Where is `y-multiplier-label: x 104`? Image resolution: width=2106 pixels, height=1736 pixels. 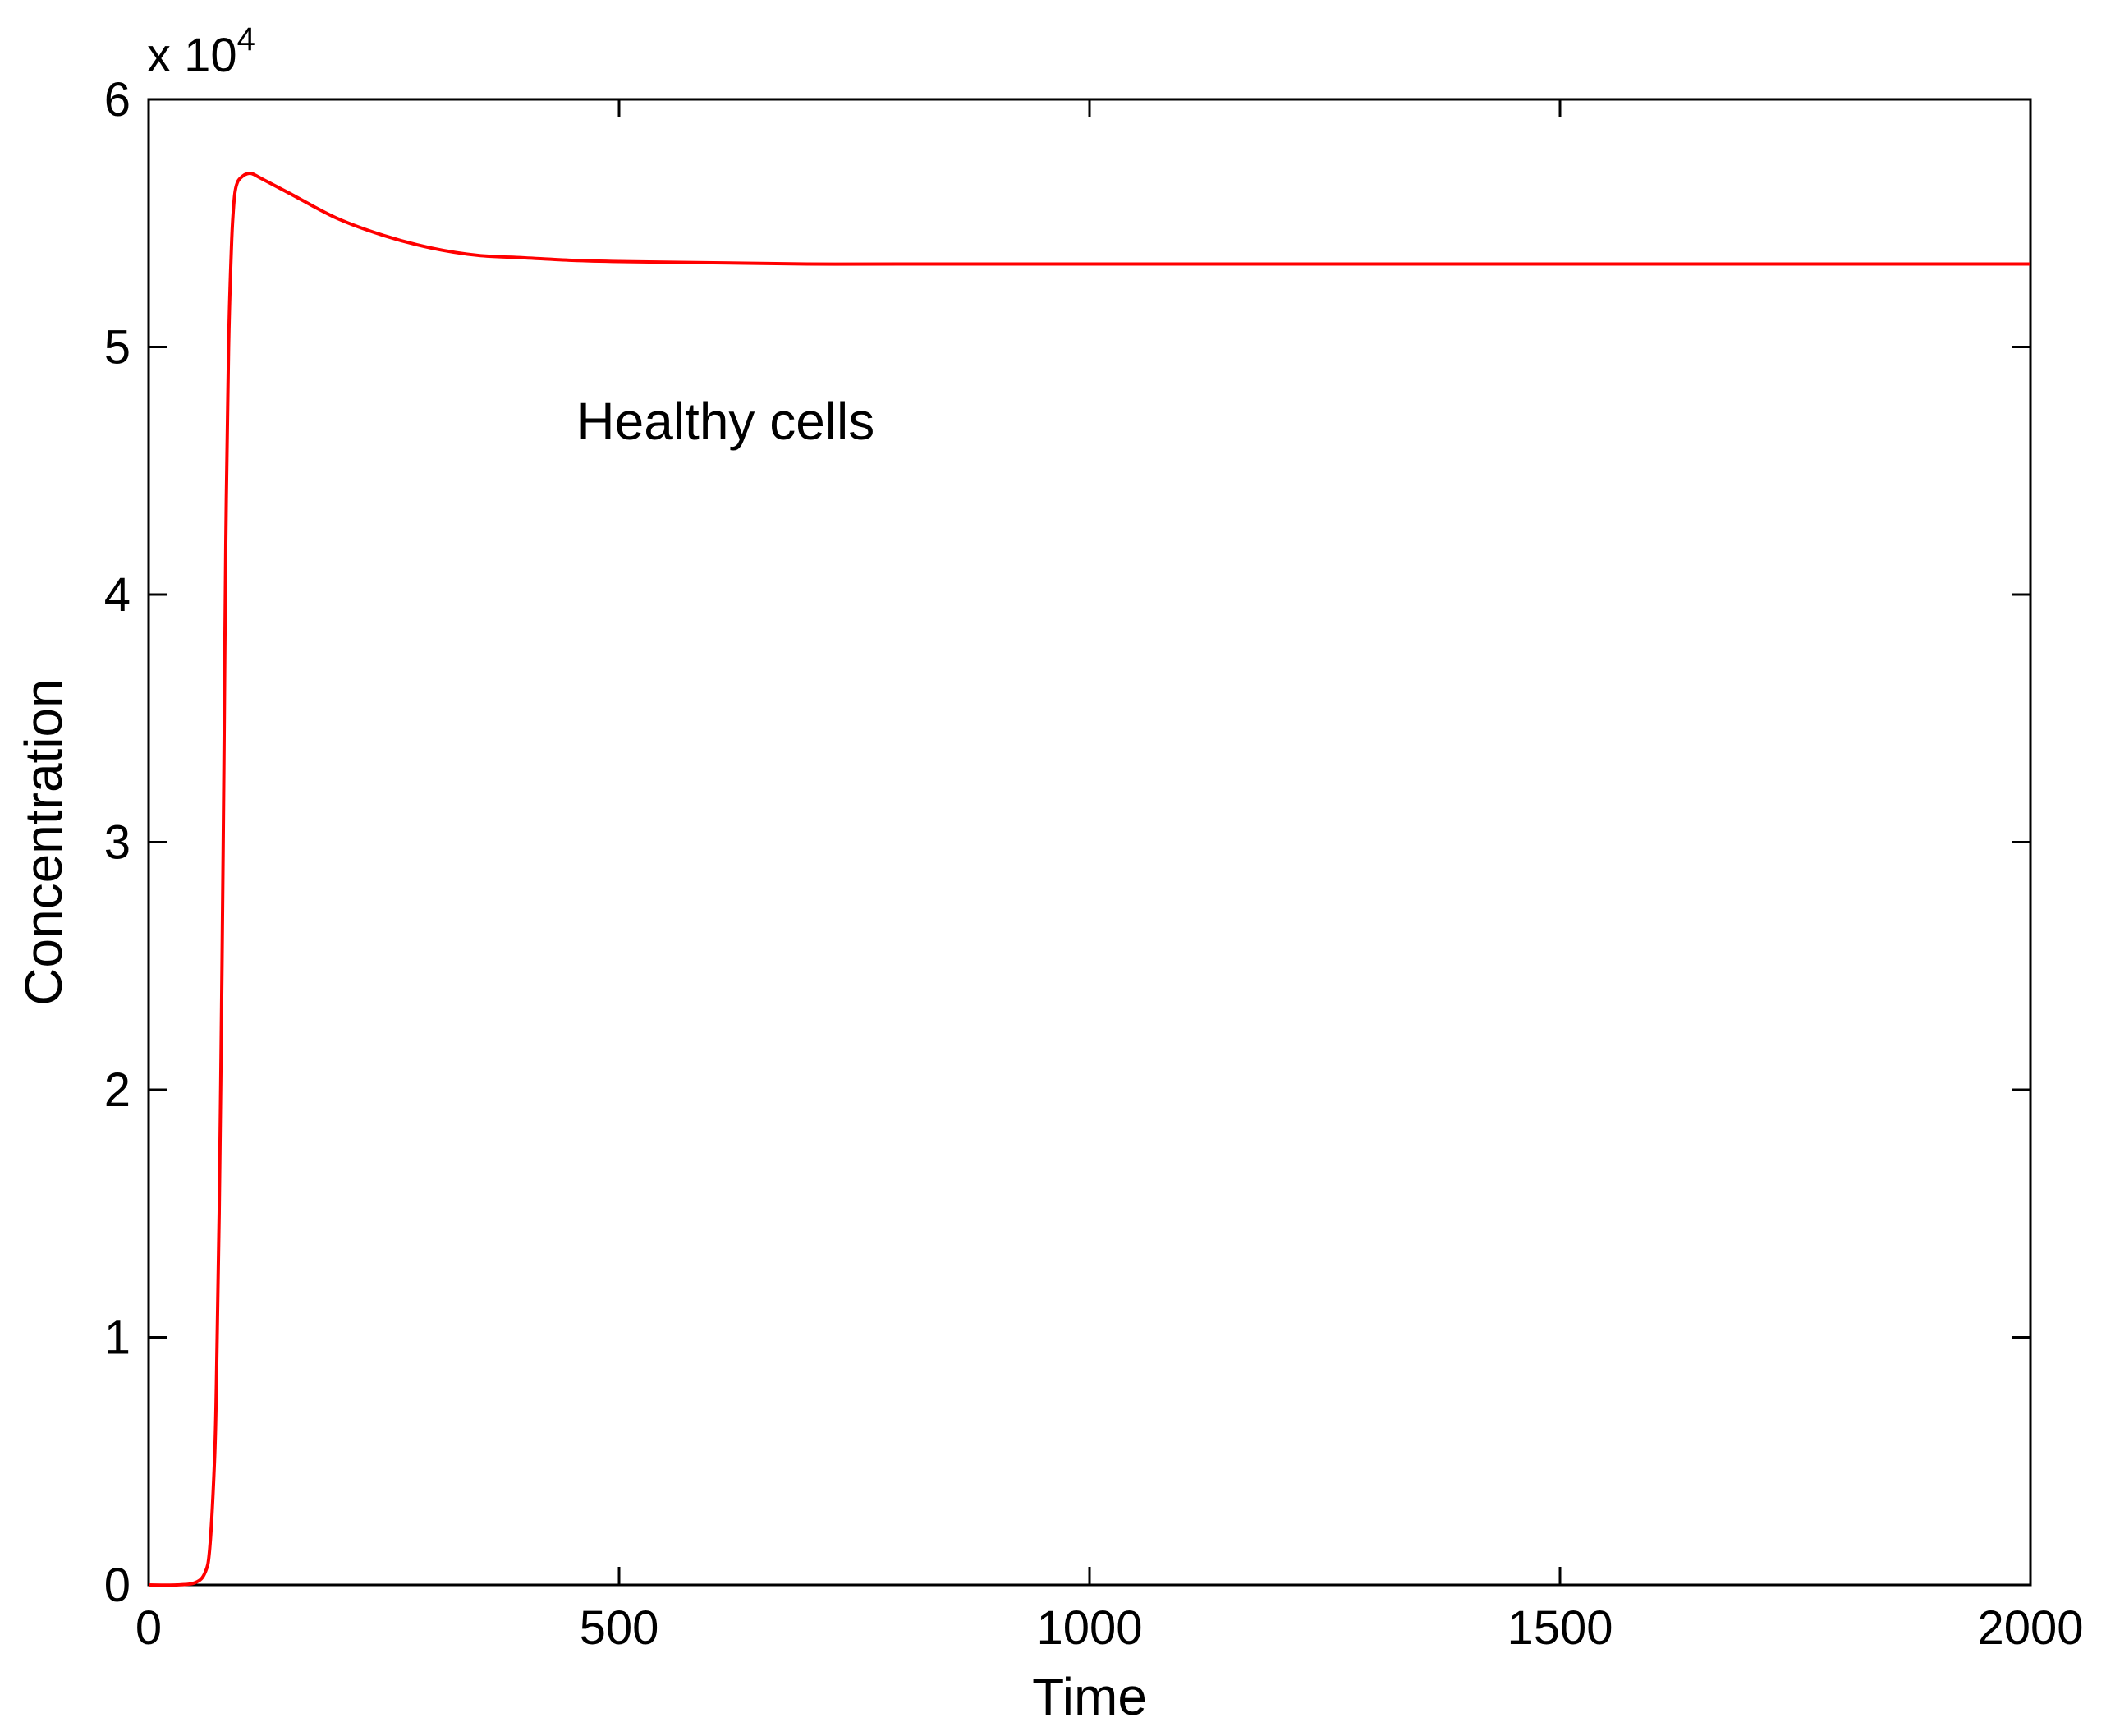
y-multiplier-label: x 104 is located at coordinates (201, 51).